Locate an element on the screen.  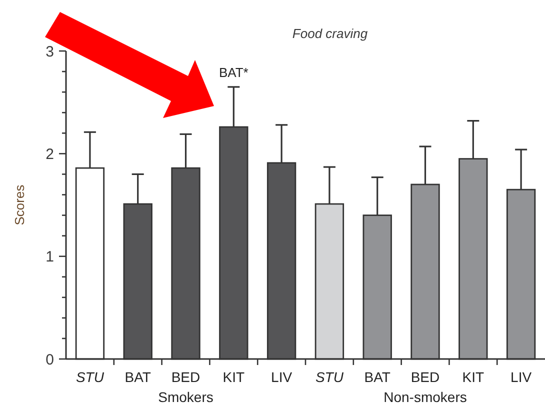
y-tick-label: 1 is located at coordinates (50, 257).